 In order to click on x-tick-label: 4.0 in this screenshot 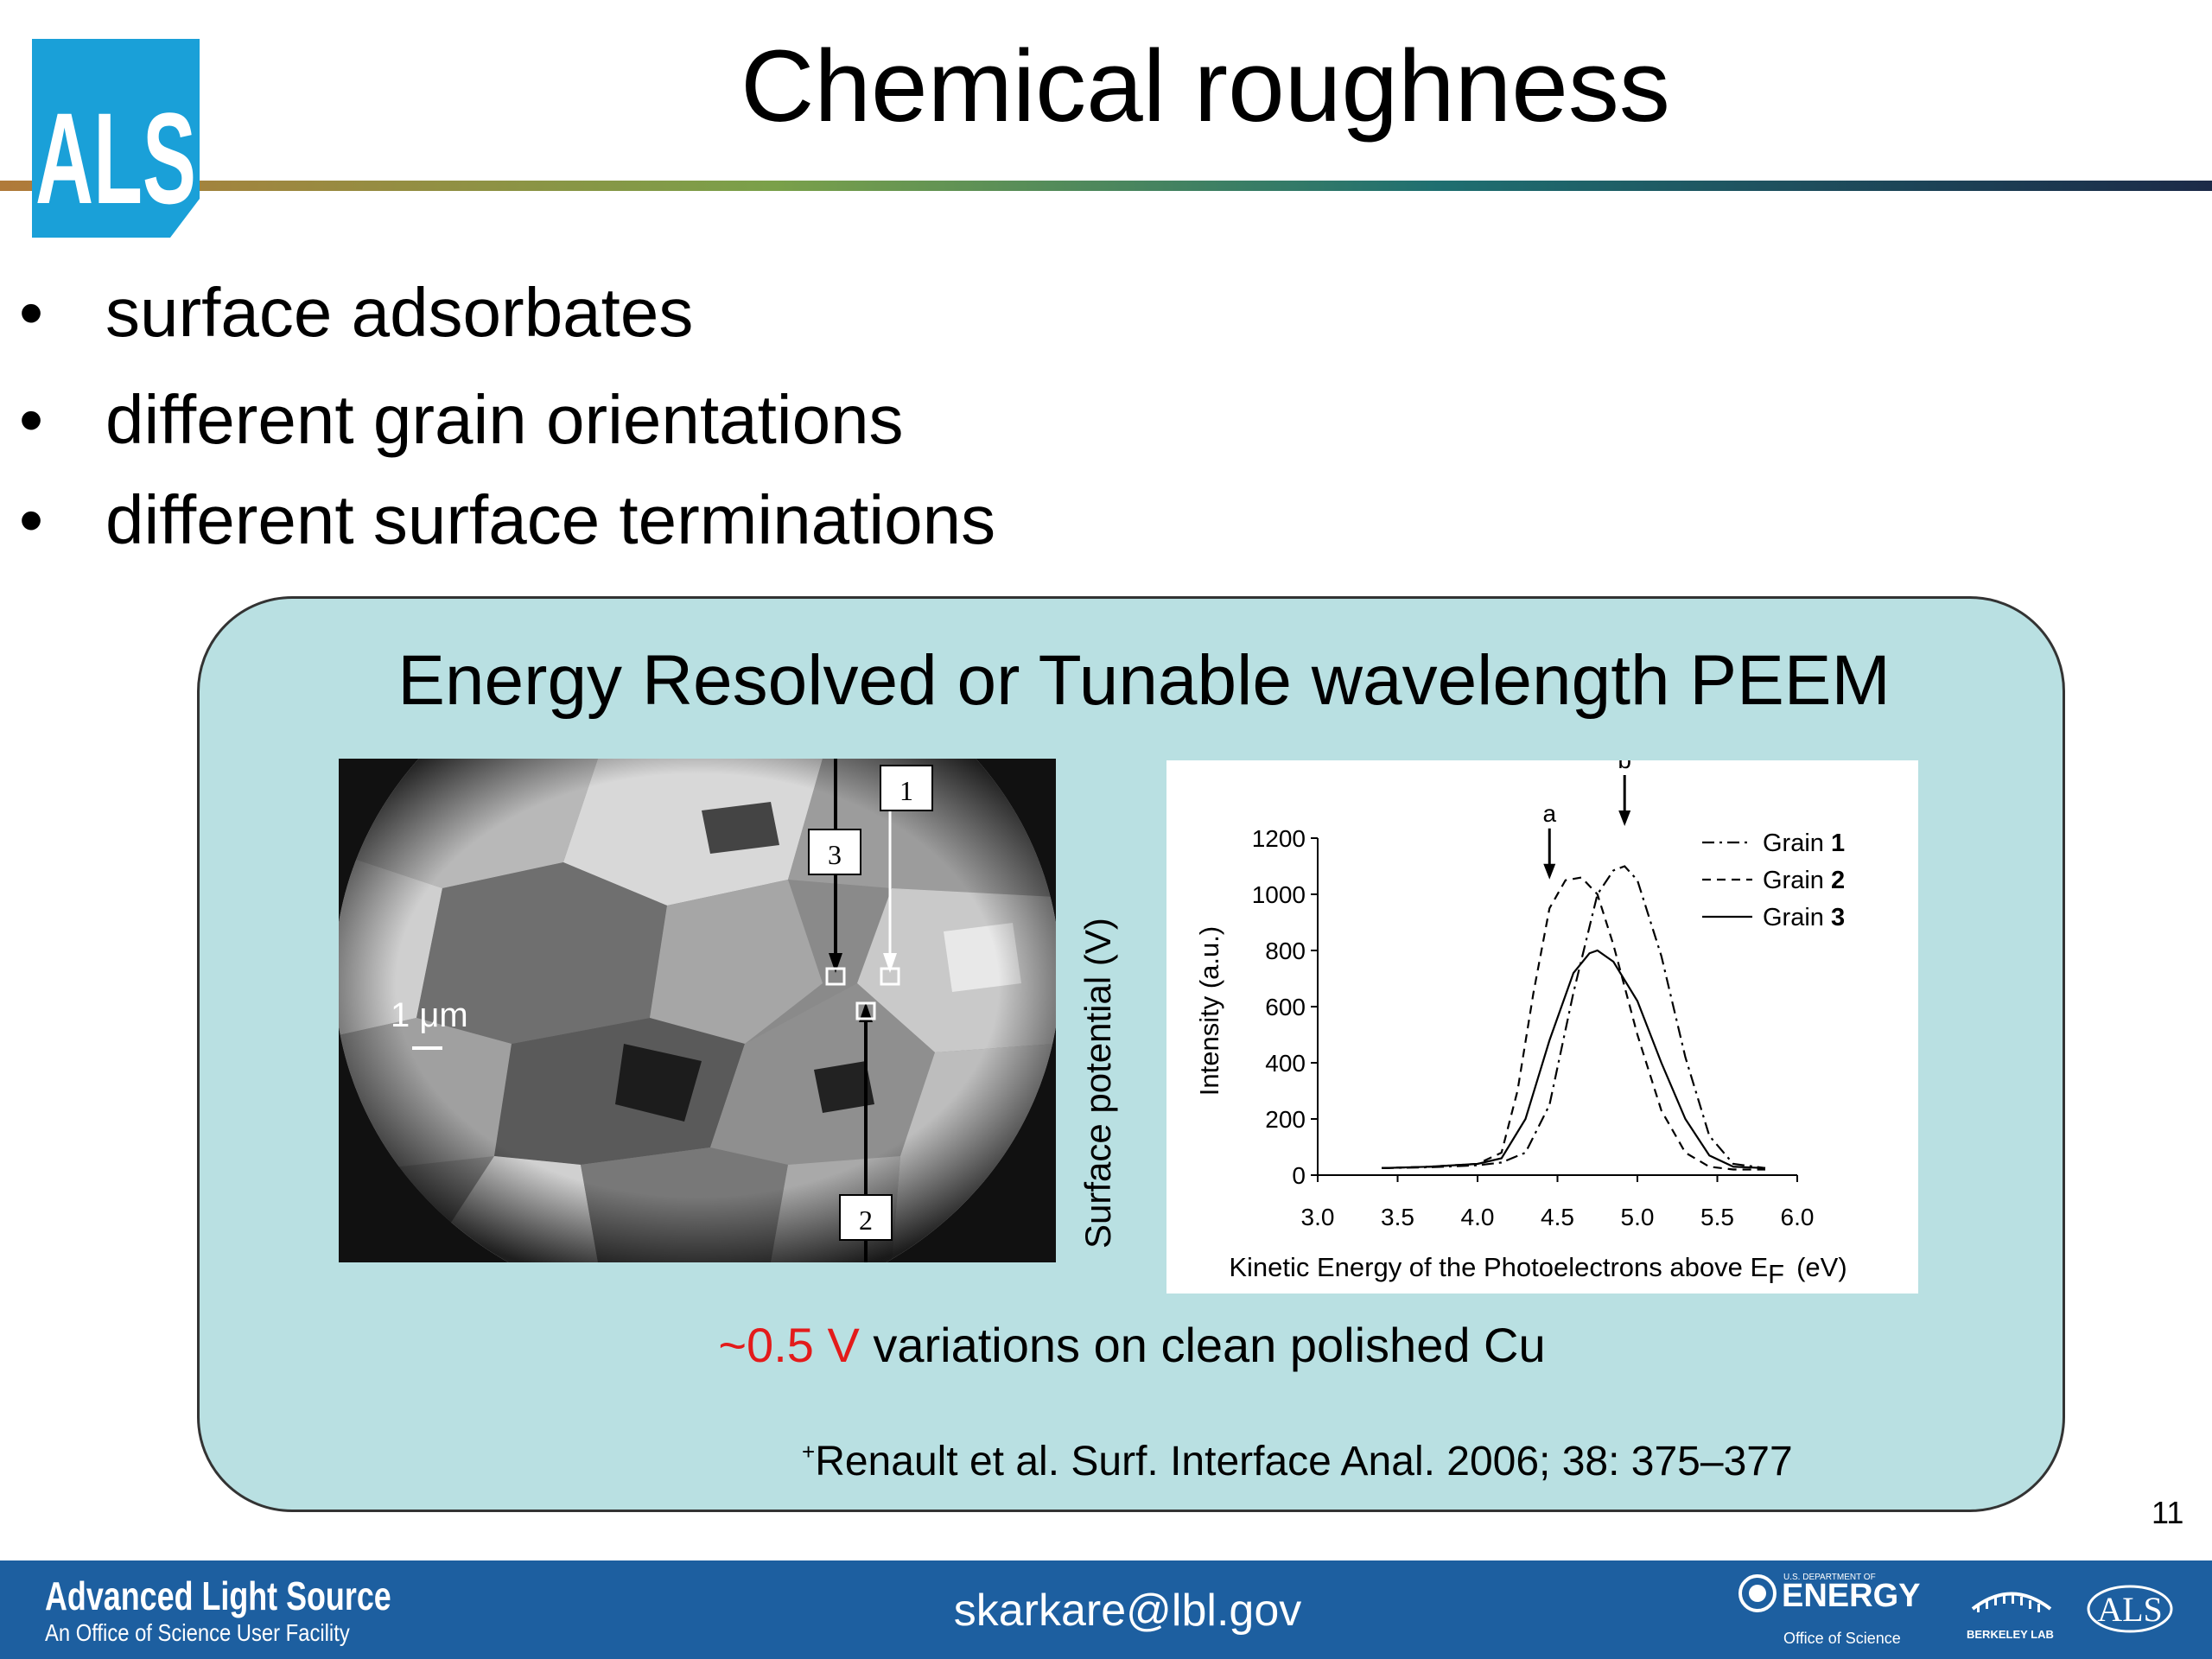, I will do `click(1478, 1217)`.